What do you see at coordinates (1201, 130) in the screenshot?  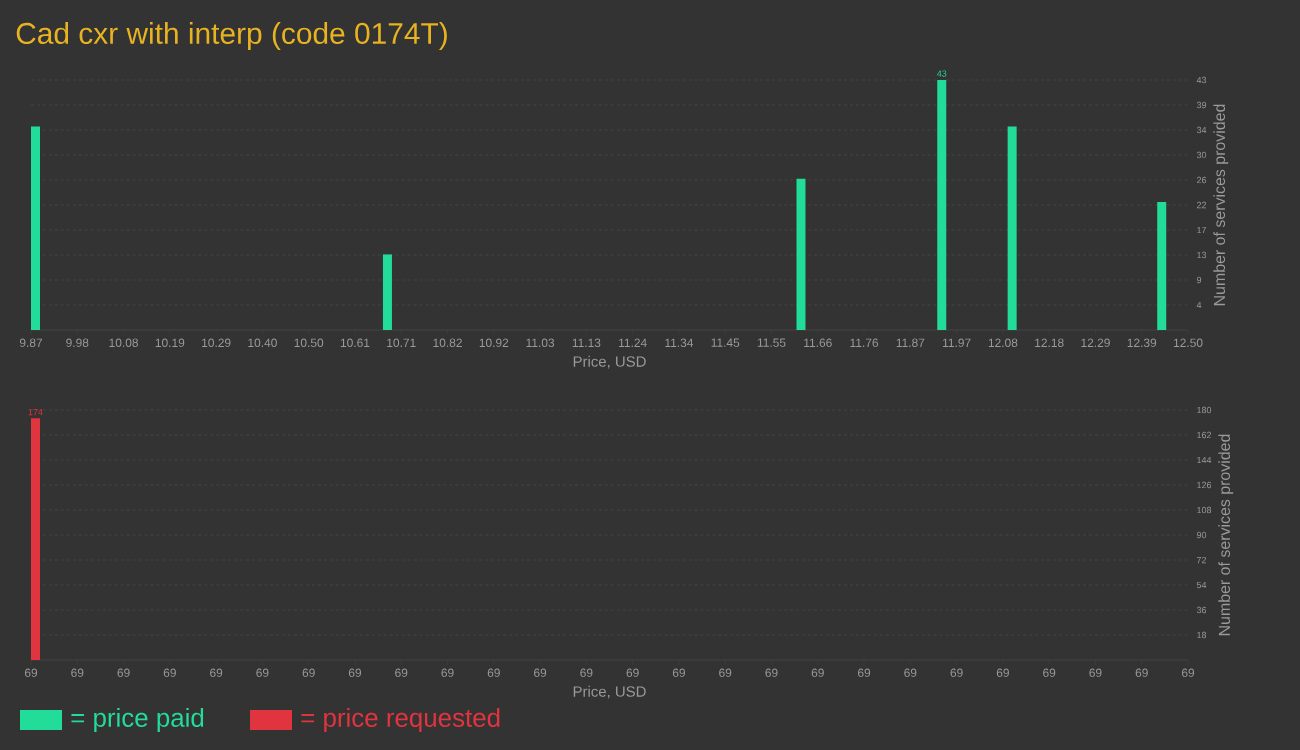 I see `y-tick-label: 34` at bounding box center [1201, 130].